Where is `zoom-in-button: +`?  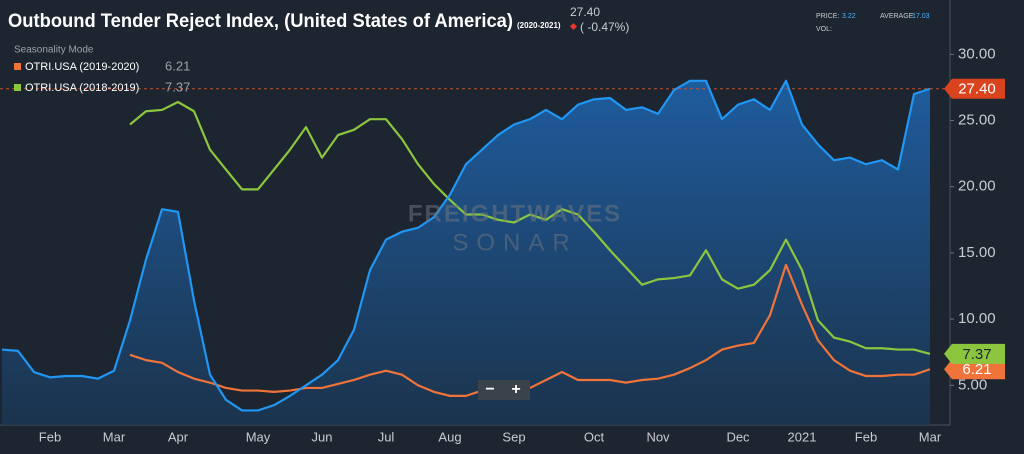 zoom-in-button: + is located at coordinates (515, 389).